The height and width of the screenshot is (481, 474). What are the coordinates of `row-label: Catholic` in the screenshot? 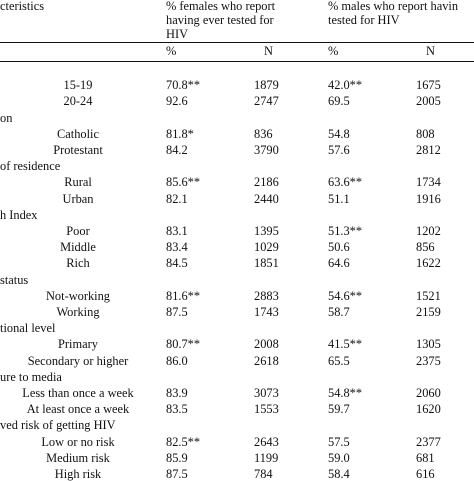 It's located at (78, 133).